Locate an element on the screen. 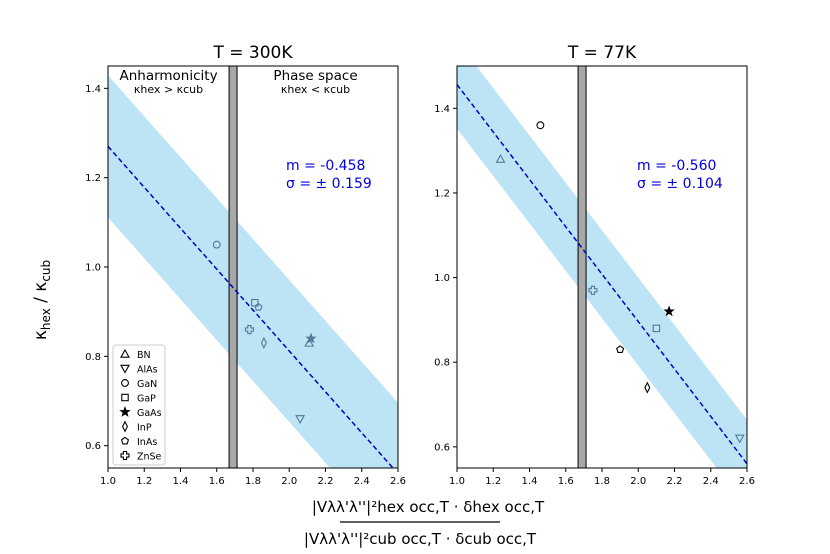 The image size is (830, 554). legend-label-gaas: GaAs is located at coordinates (149, 413).